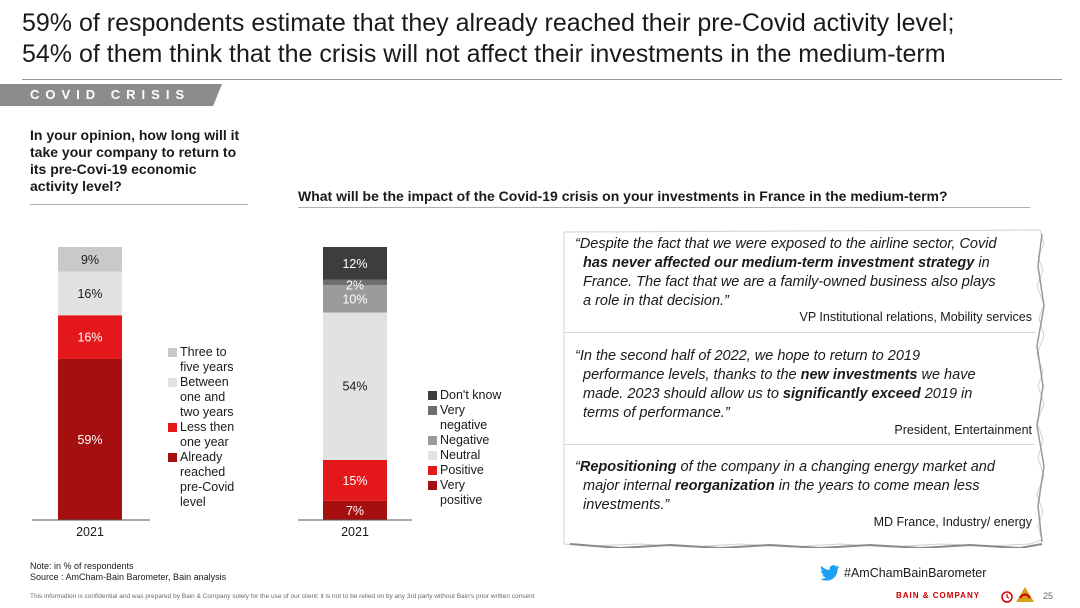 The image size is (1080, 608). I want to click on amcham-logo-icon, so click(1025, 594).